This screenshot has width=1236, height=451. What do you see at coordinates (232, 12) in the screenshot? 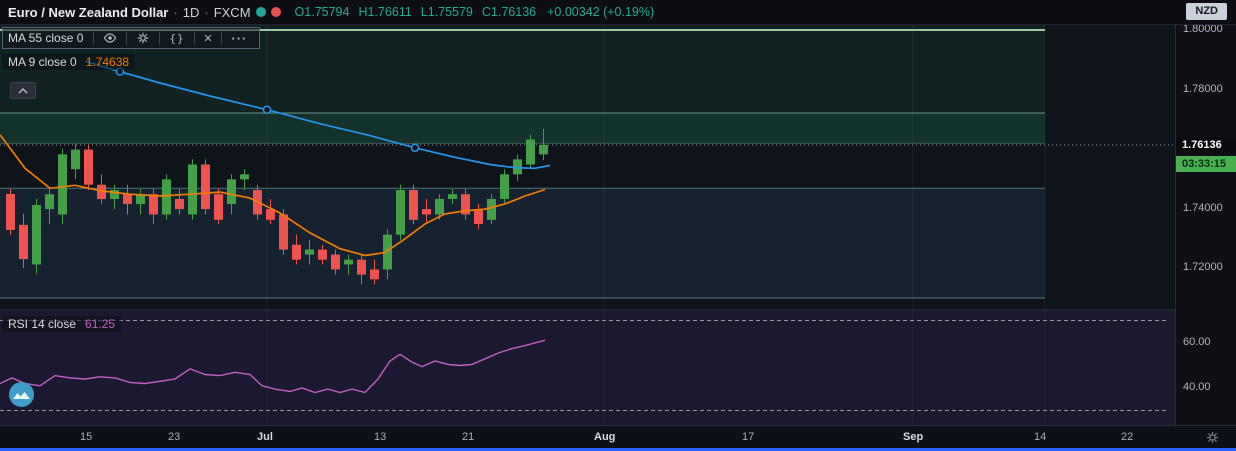
I see `exchange-label: FXCM` at bounding box center [232, 12].